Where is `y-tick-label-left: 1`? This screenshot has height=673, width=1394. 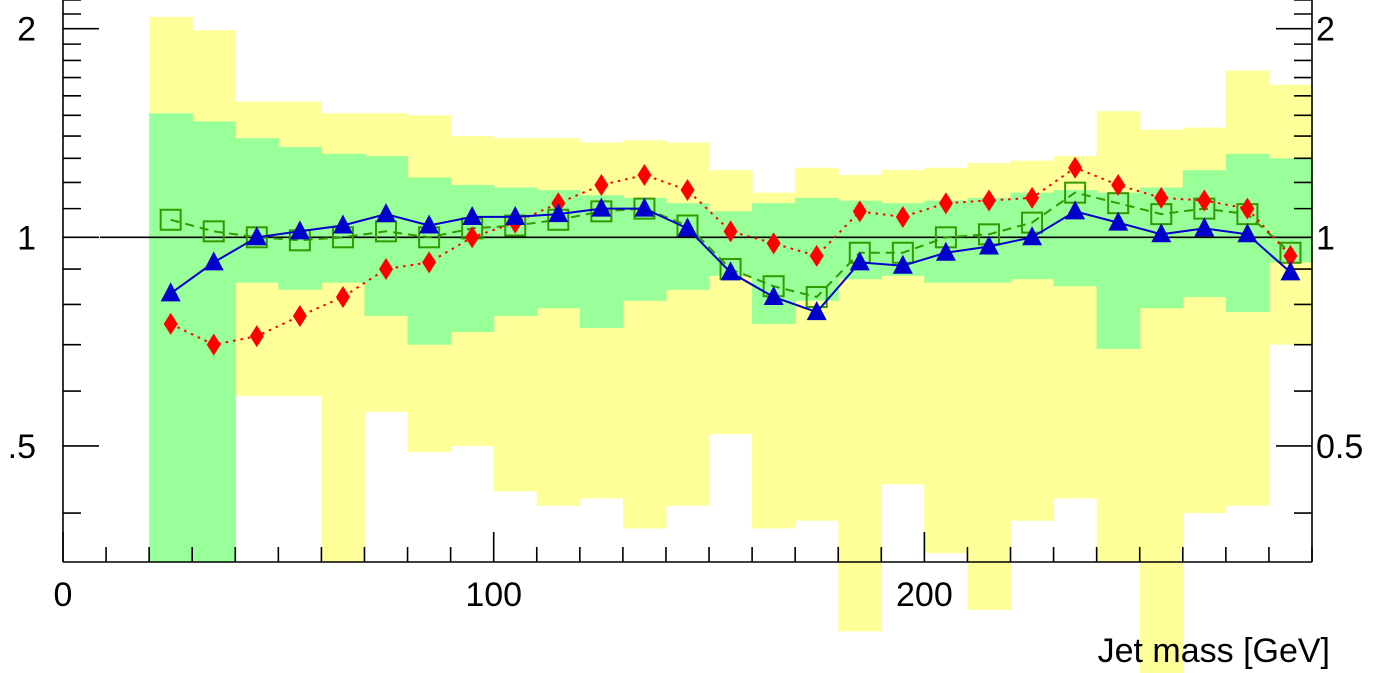
y-tick-label-left: 1 is located at coordinates (26, 238).